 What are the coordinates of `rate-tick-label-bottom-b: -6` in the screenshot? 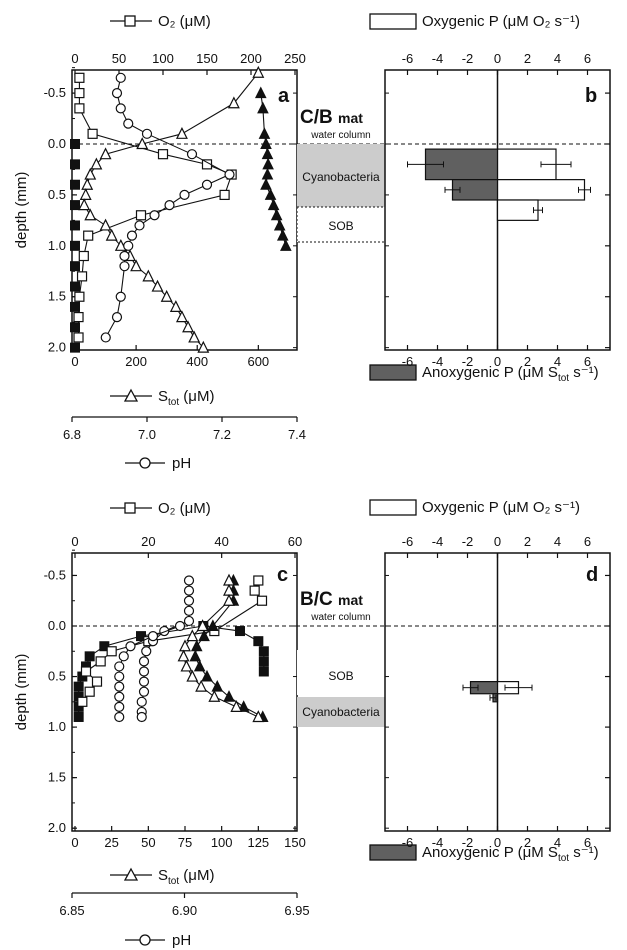 It's located at (408, 361).